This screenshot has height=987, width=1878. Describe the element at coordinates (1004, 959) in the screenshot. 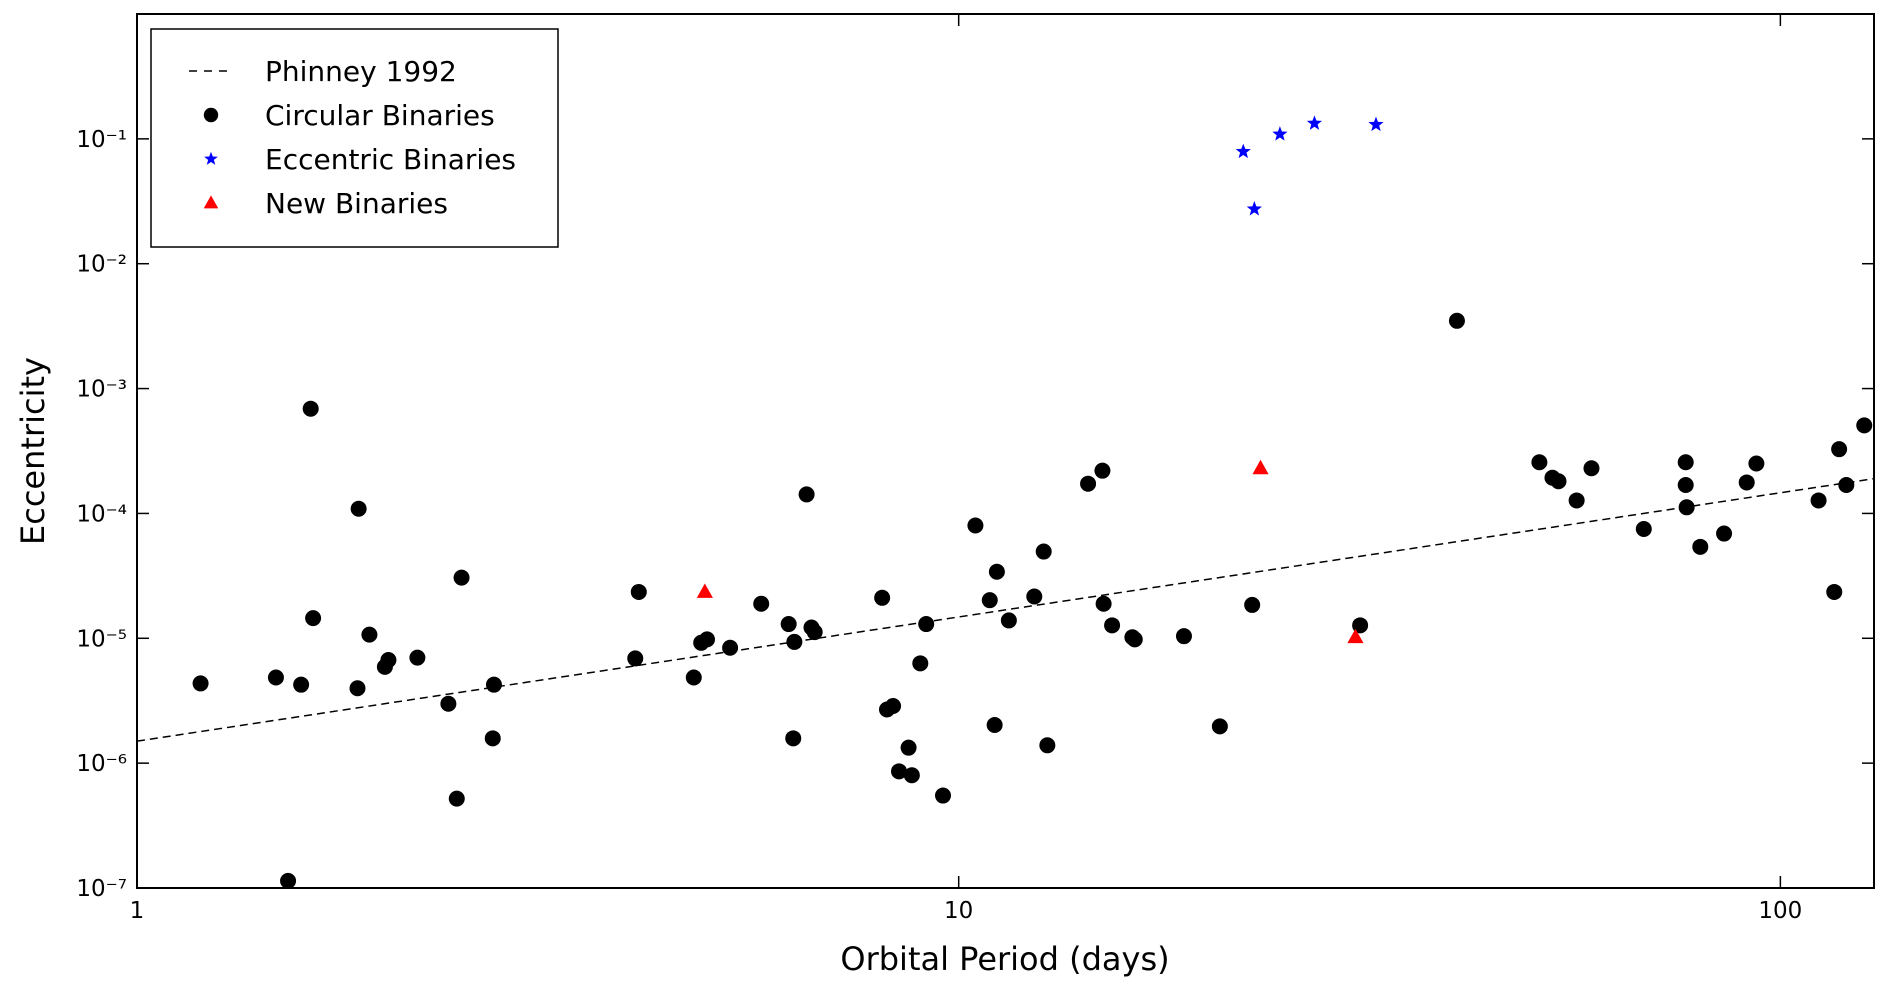

I see `x-axis-label: Orbital Period (days)` at that location.